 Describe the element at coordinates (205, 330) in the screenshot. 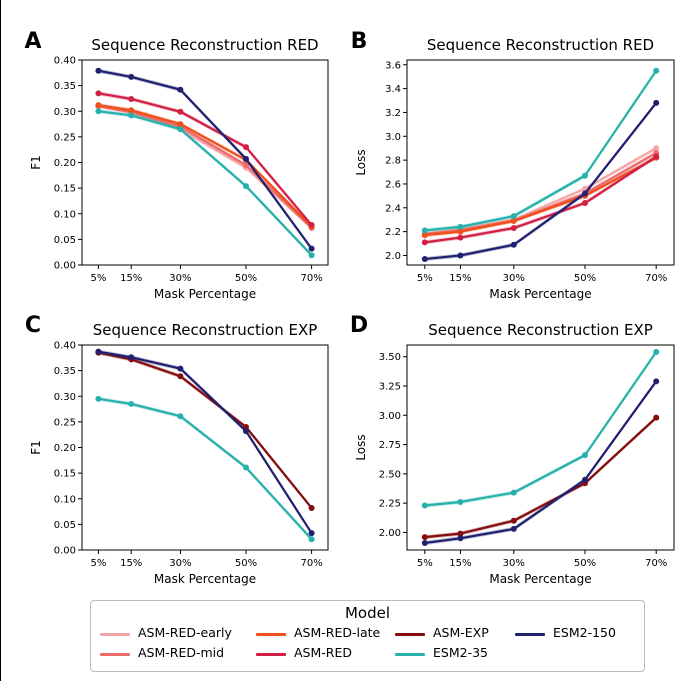

I see `chart-title: Sequence Reconstruction EXP` at that location.